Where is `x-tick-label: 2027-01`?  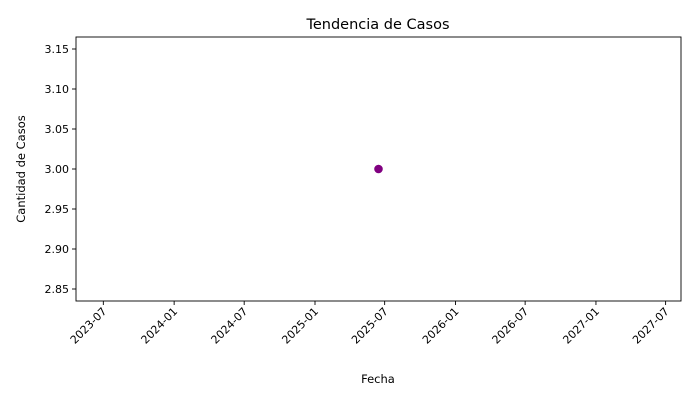
x-tick-label: 2027-01 is located at coordinates (581, 326).